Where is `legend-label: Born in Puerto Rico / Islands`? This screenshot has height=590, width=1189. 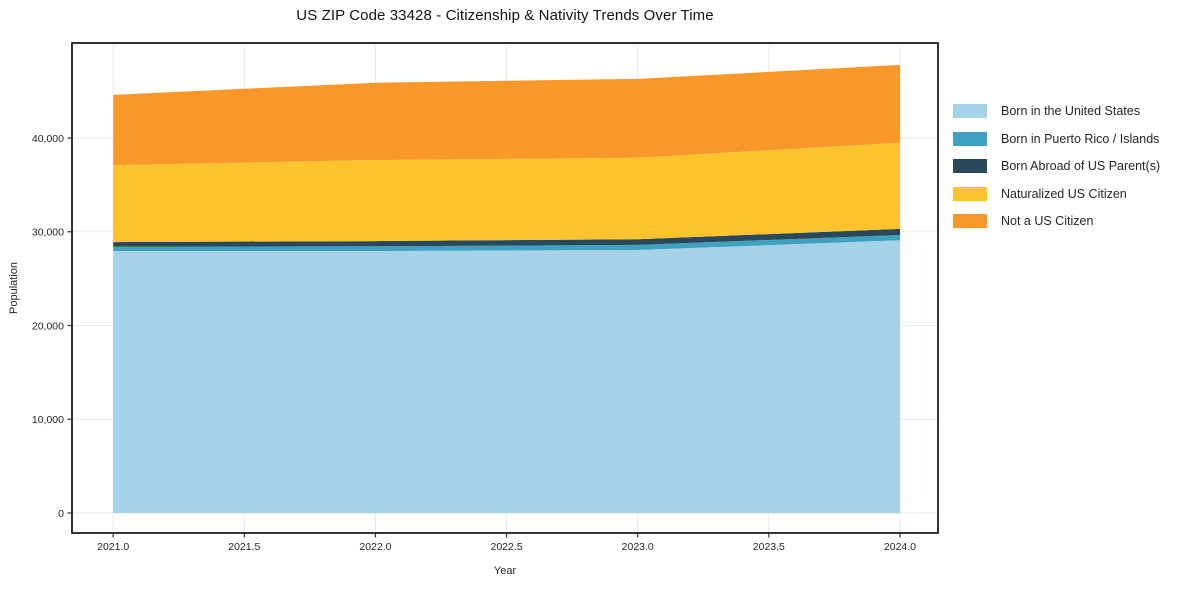
legend-label: Born in Puerto Rico / Islands is located at coordinates (1080, 138).